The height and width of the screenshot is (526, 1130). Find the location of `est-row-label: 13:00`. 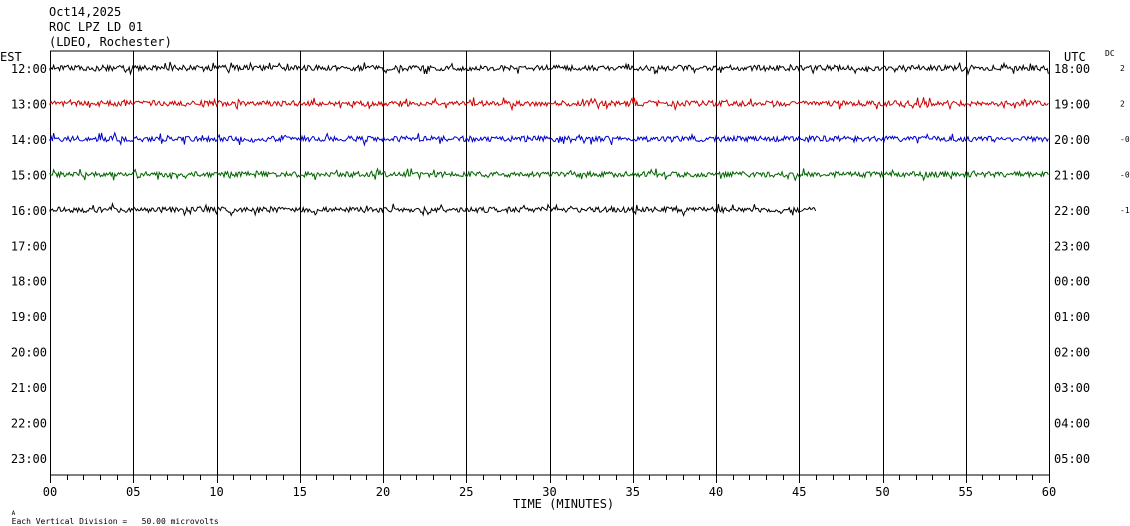

est-row-label: 13:00 is located at coordinates (29, 104).